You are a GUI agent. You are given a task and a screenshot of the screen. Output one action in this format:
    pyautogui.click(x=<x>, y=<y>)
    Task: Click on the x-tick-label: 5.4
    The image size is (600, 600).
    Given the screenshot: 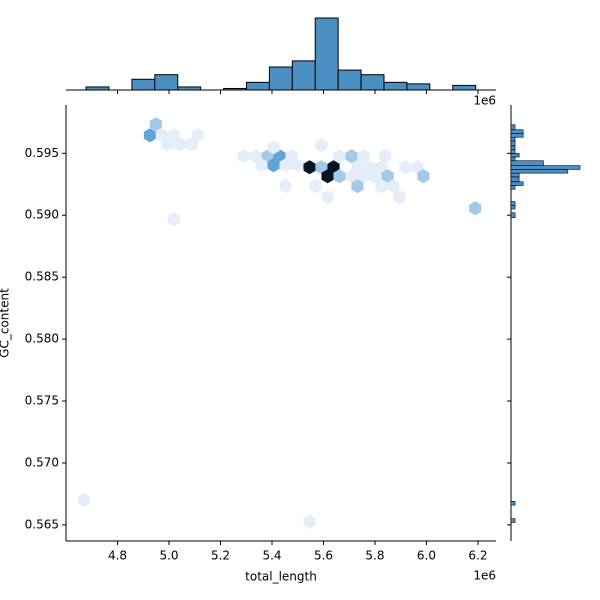 What is the action you would take?
    pyautogui.click(x=271, y=556)
    